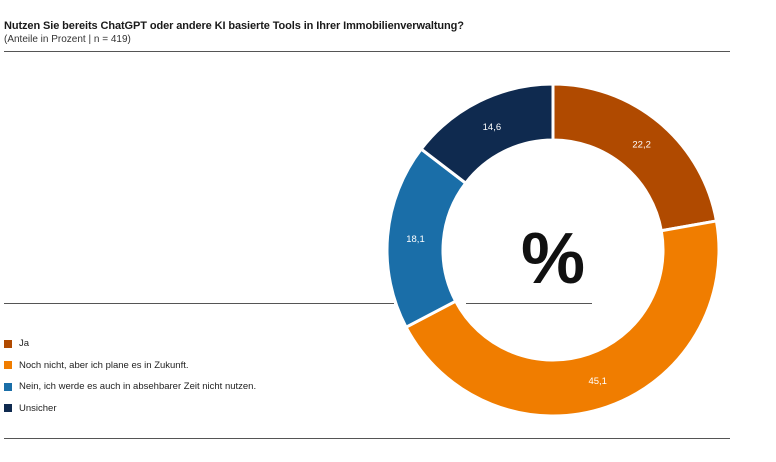 The image size is (776, 462). I want to click on donut-slice-unsicher, so click(487, 134).